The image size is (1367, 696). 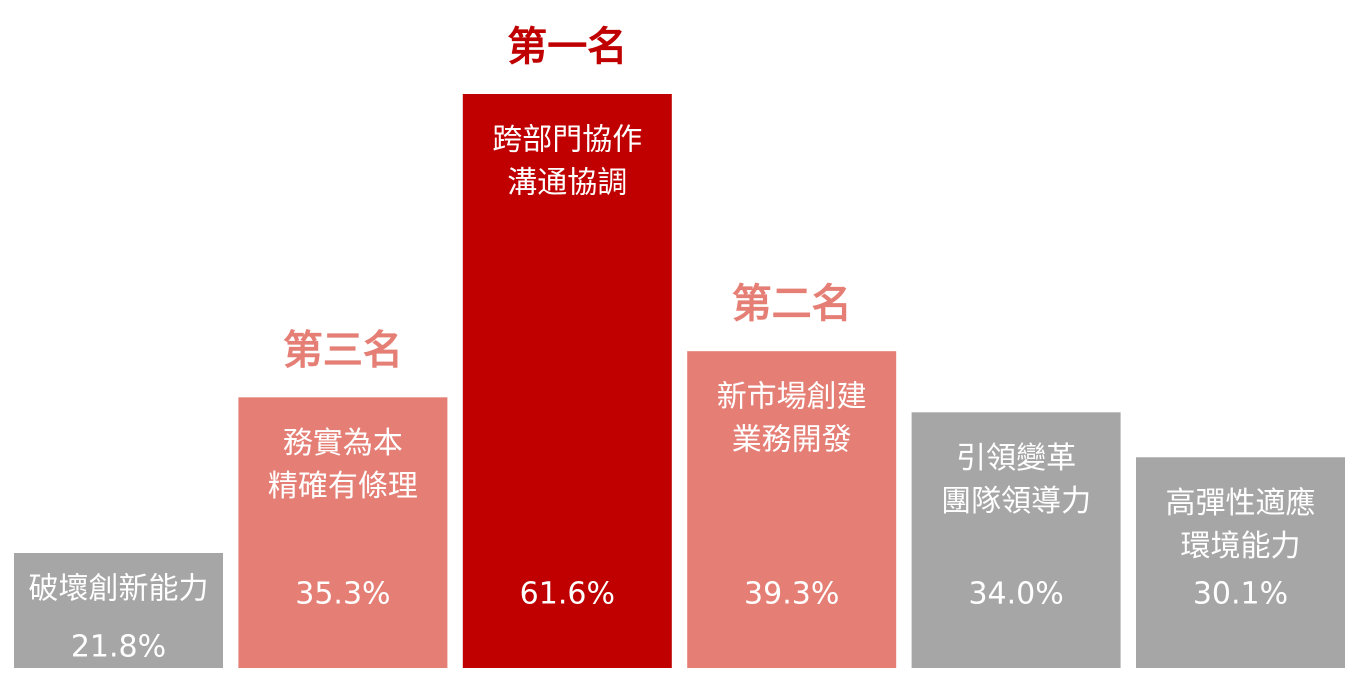 I want to click on category-label: 業務開發, so click(x=792, y=440).